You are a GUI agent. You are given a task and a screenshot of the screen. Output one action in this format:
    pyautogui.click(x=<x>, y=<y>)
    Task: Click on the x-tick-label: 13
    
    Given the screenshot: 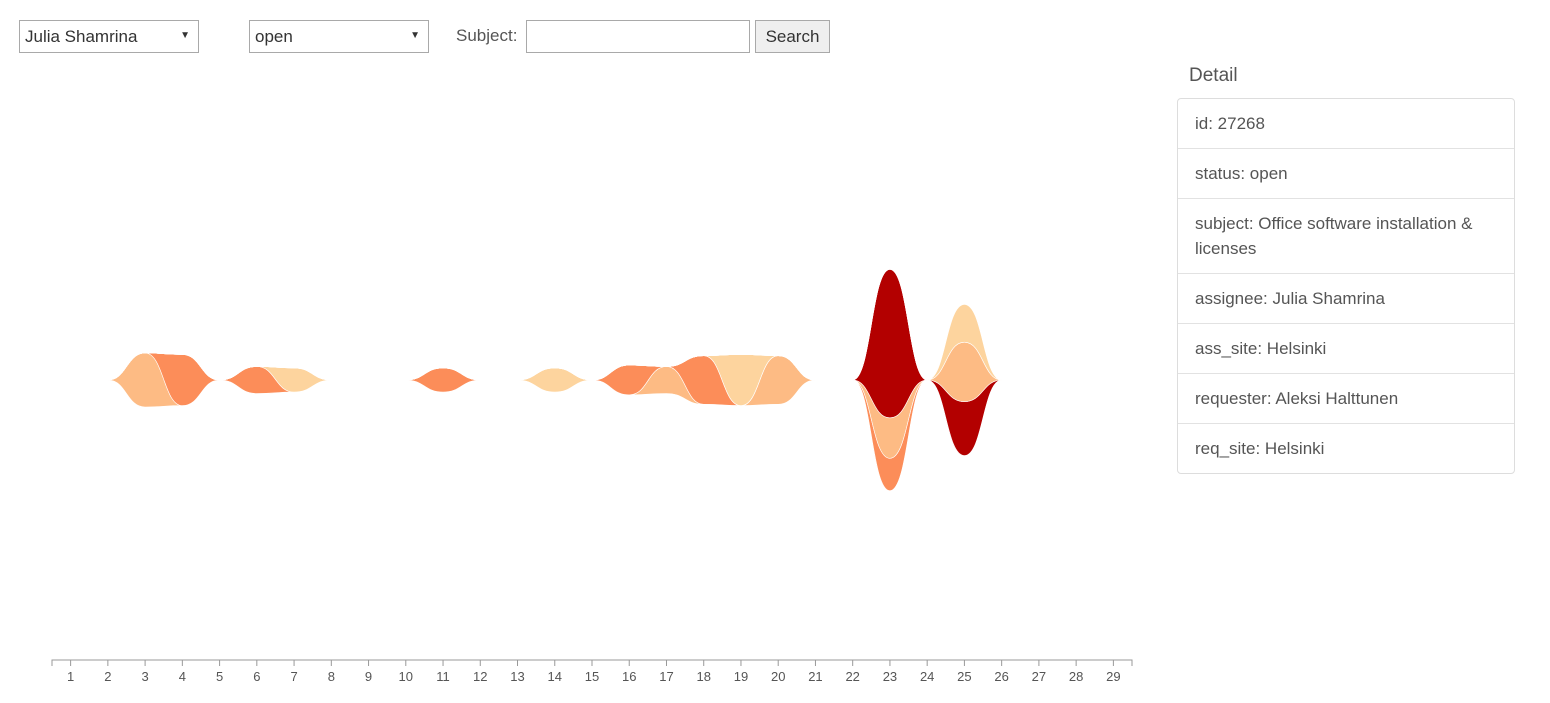 What is the action you would take?
    pyautogui.click(x=517, y=676)
    